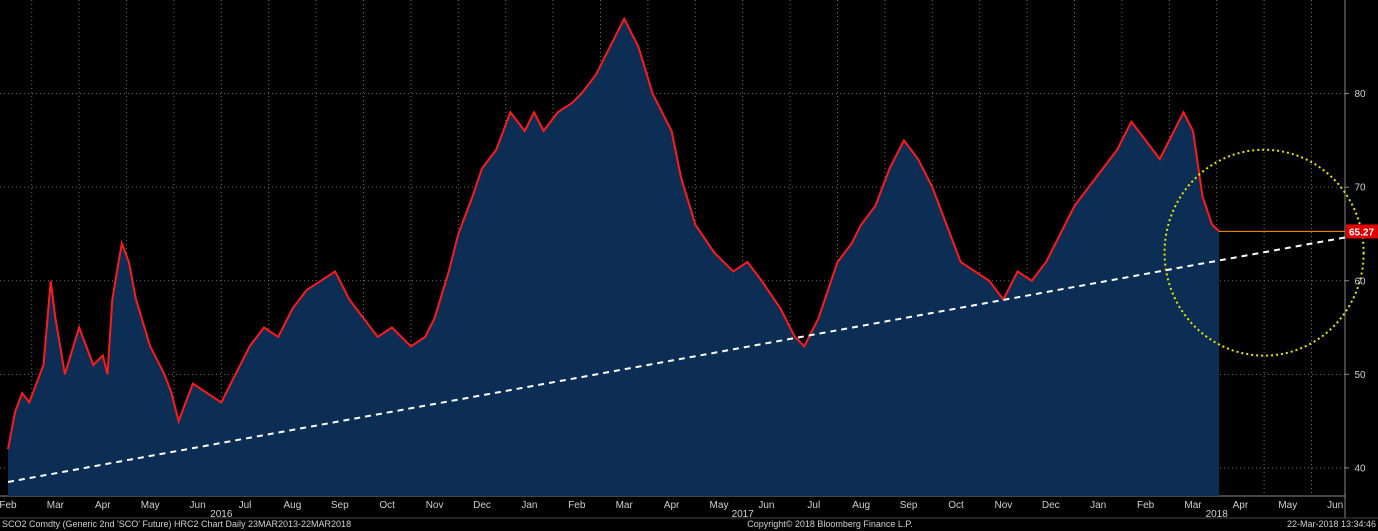 This screenshot has height=531, width=1378. Describe the element at coordinates (956, 505) in the screenshot. I see `x-tick-label-20: Oct` at that location.